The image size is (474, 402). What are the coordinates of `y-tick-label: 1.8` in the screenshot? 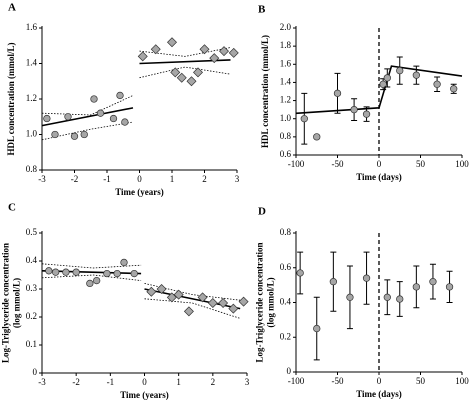 It's located at (286, 45).